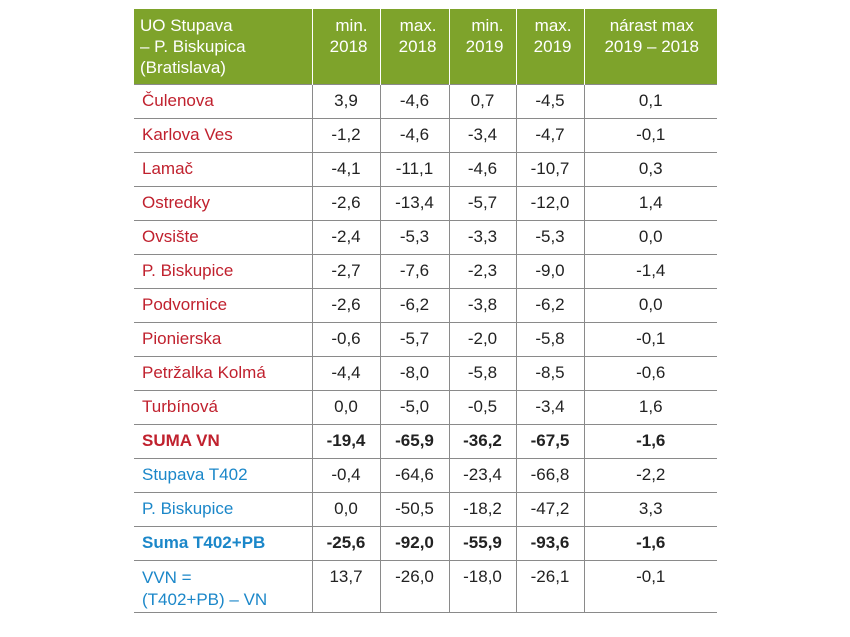  What do you see at coordinates (549, 168) in the screenshot?
I see `value-cell: -10,7` at bounding box center [549, 168].